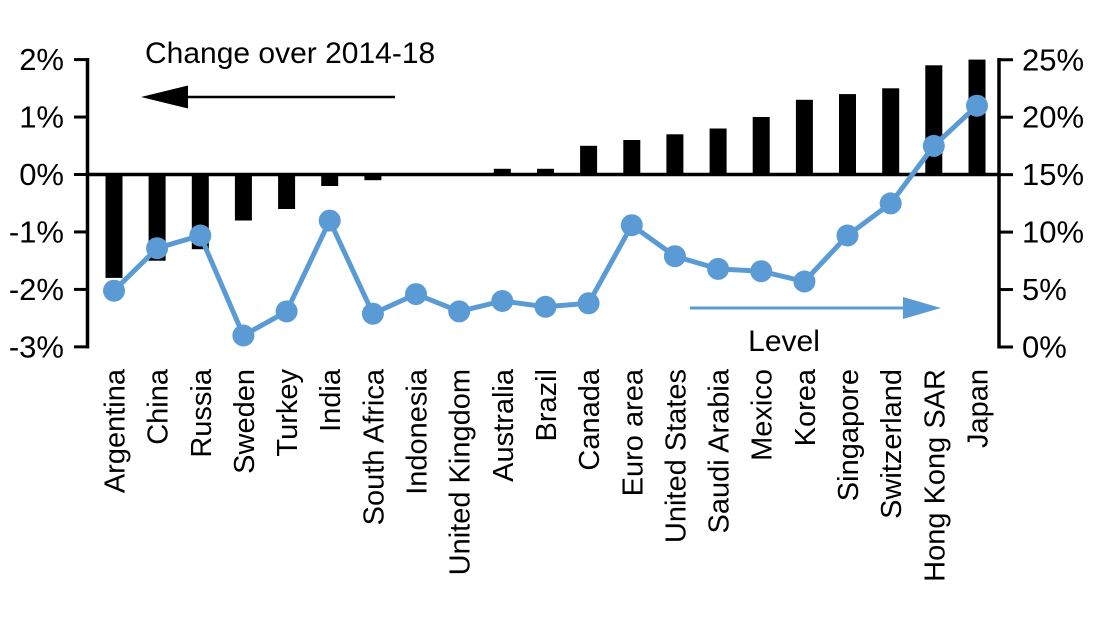  What do you see at coordinates (116, 430) in the screenshot?
I see `x-label-argentina: Argentina` at bounding box center [116, 430].